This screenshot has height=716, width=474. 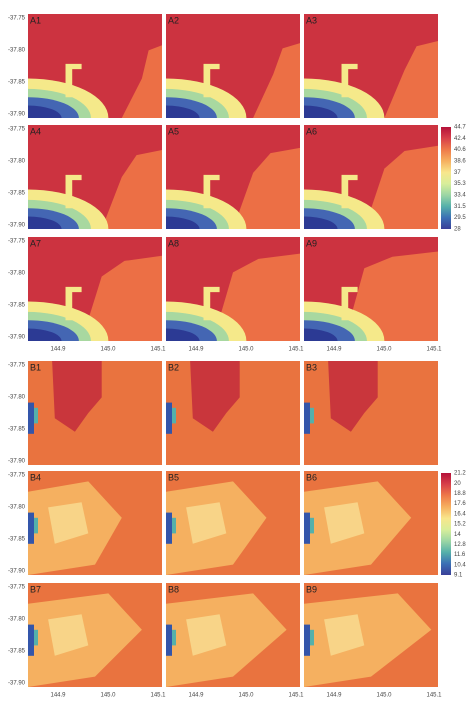 What do you see at coordinates (460, 139) in the screenshot?
I see `colorbar-label: 42.4` at bounding box center [460, 139].